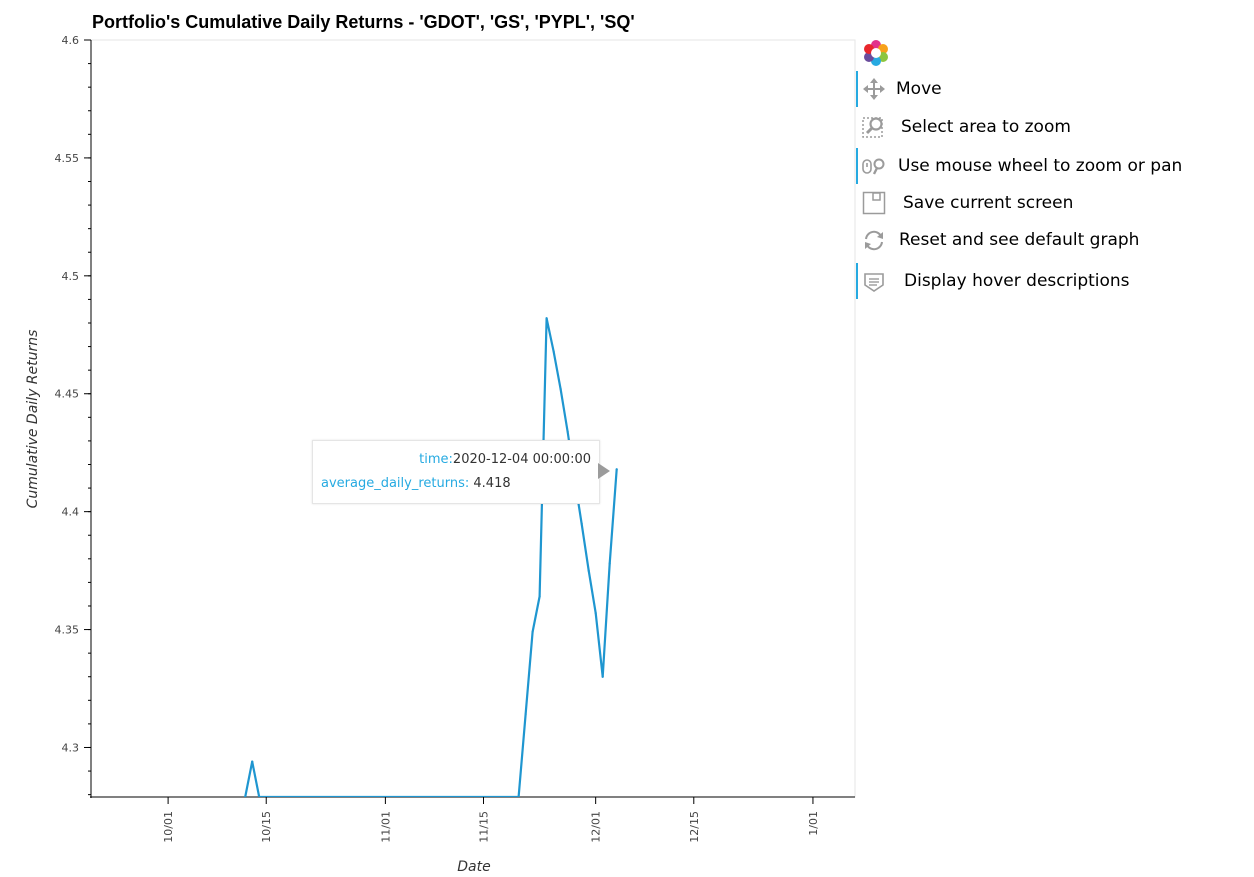 The width and height of the screenshot is (1254, 877). I want to click on x-axis-label: Date, so click(473, 867).